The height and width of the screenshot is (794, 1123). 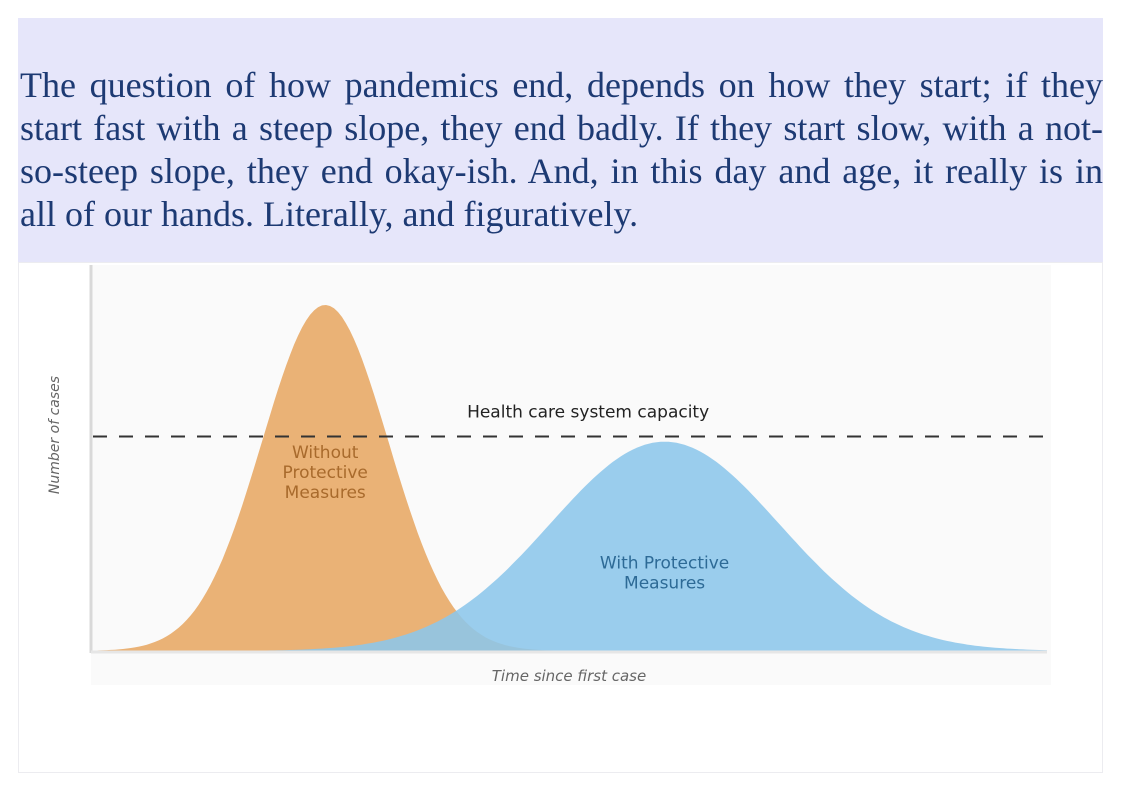 I want to click on capacity-label: Health care system capacity, so click(x=588, y=412).